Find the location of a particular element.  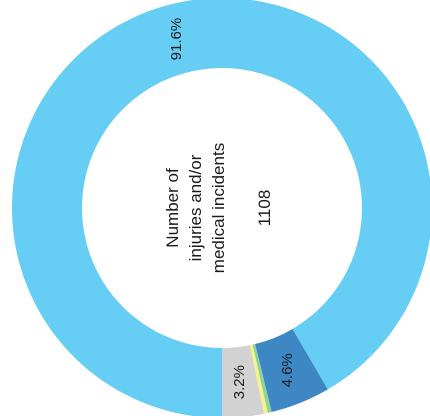

slice-label-1: 4.6% is located at coordinates (287, 370).